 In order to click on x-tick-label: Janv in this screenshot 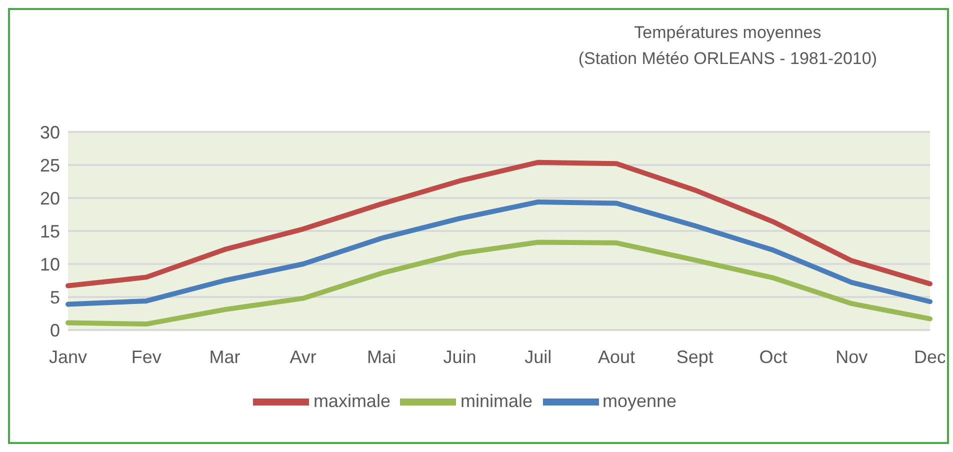, I will do `click(68, 356)`.